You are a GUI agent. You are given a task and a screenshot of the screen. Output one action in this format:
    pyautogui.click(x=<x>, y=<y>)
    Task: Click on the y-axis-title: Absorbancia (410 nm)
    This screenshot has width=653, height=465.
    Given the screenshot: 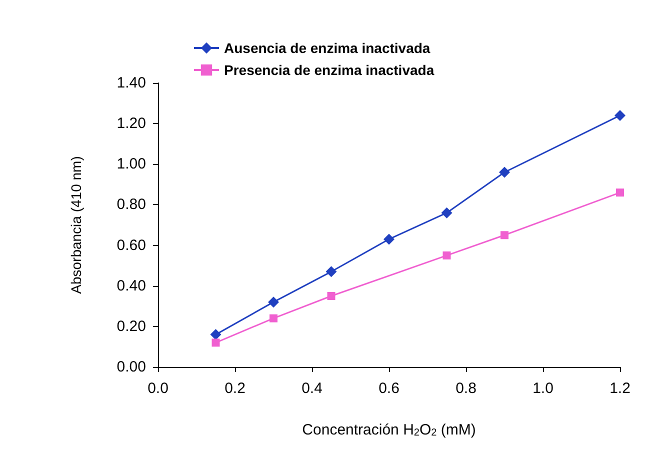 What is the action you would take?
    pyautogui.click(x=76, y=225)
    